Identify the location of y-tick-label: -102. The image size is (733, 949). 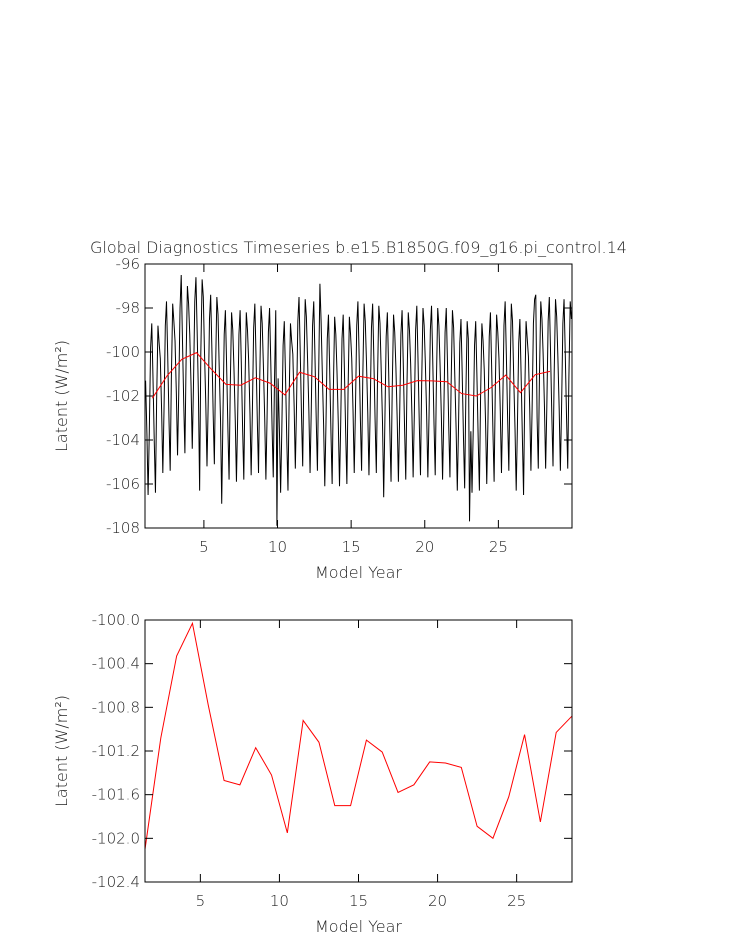
(123, 396).